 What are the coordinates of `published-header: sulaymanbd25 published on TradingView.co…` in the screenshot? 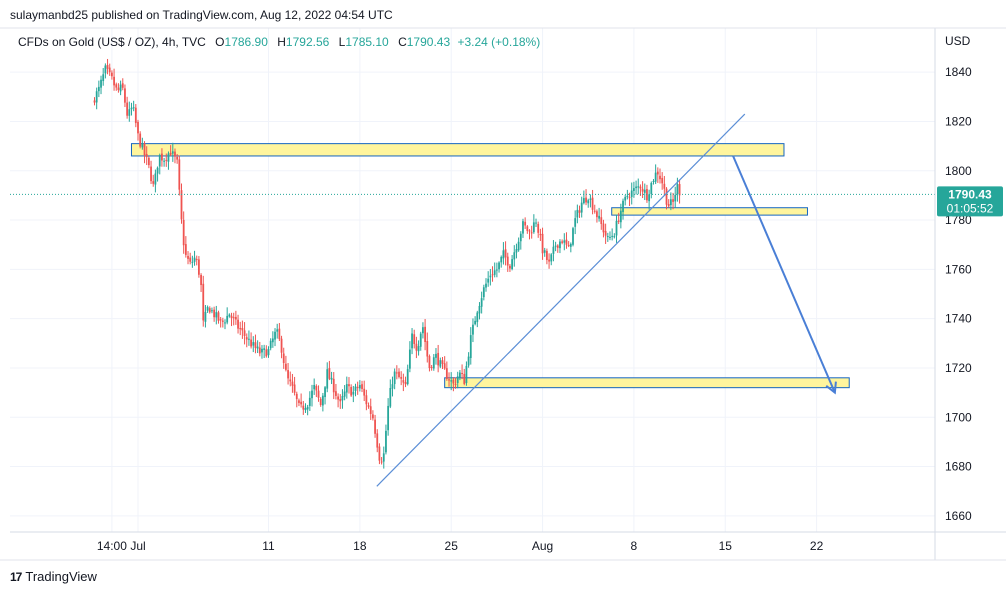 It's located at (201, 15).